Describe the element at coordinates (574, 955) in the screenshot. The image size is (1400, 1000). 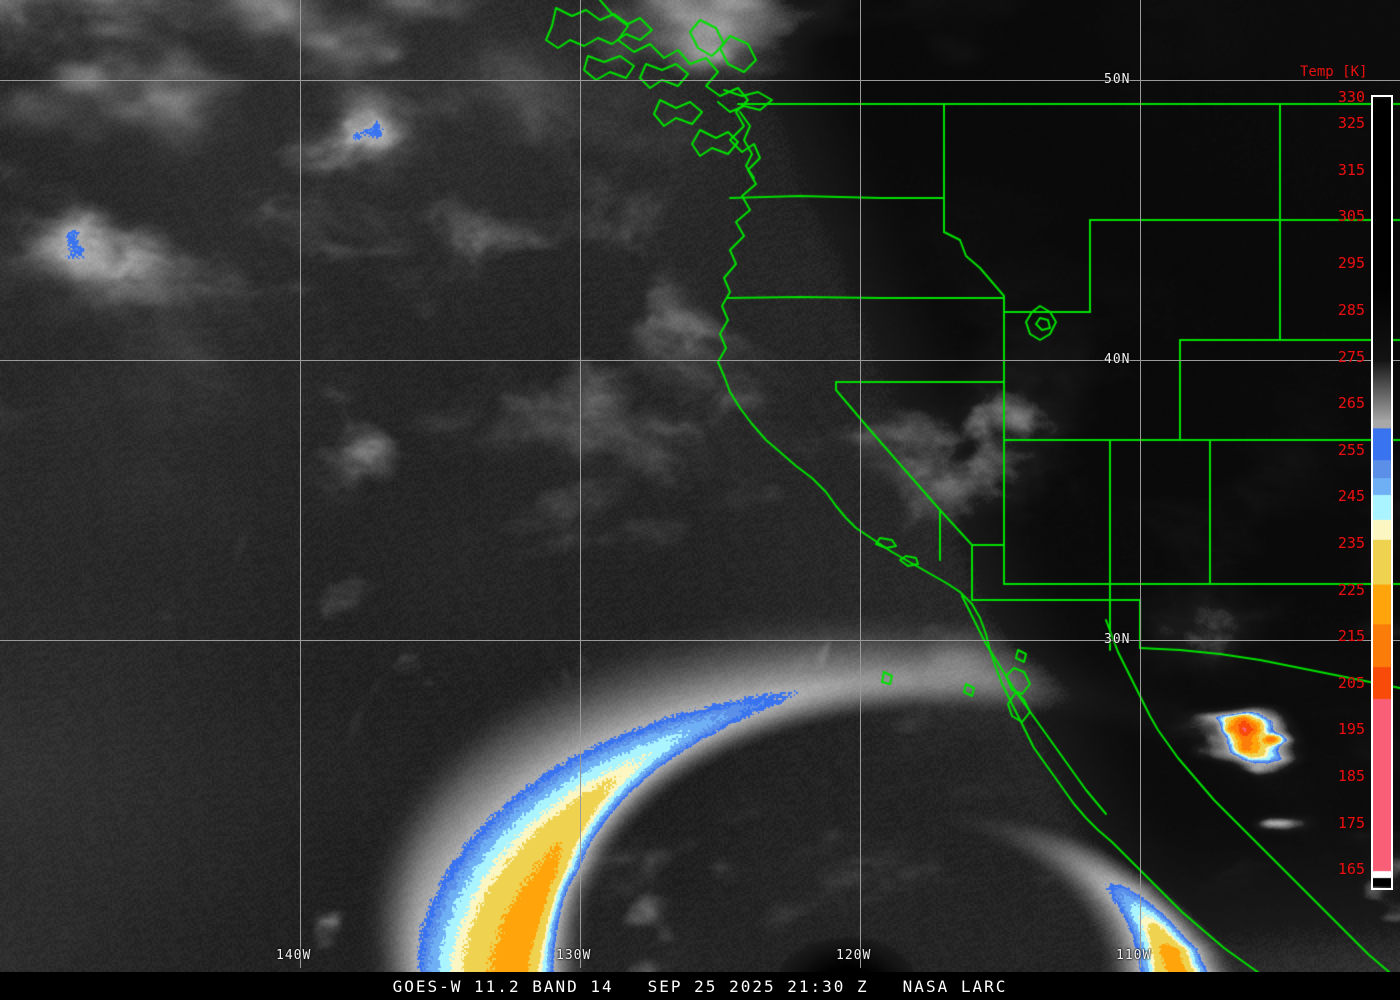
I see `graticule-label-130W: 130W` at that location.